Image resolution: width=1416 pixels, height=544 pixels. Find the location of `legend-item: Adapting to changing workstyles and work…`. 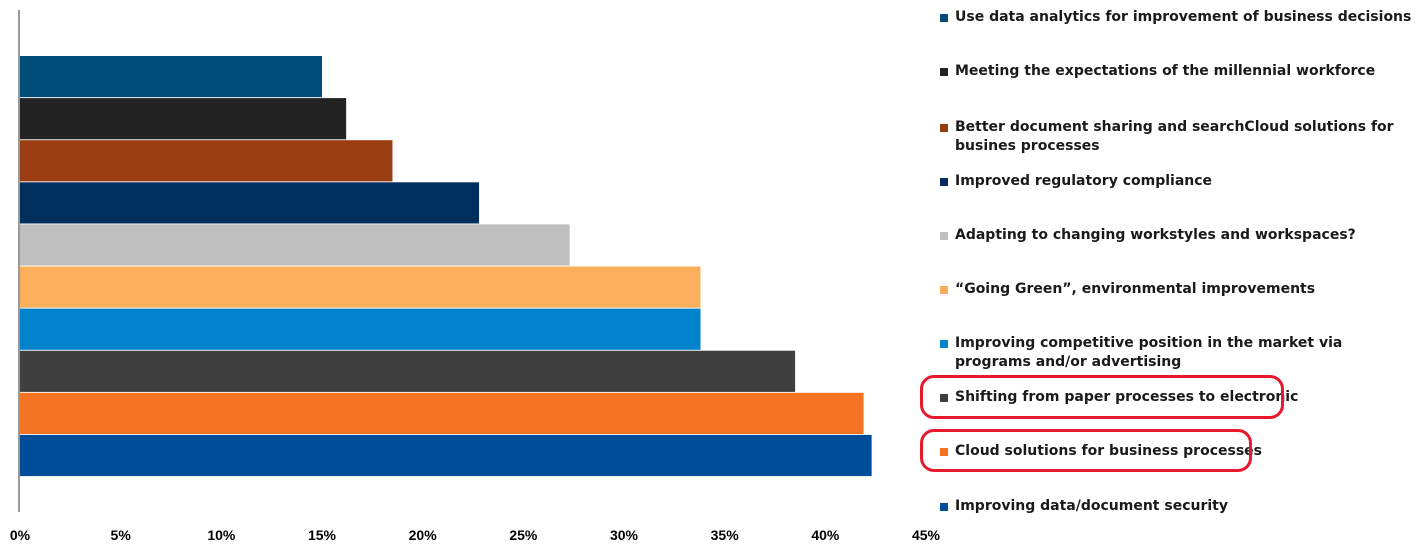

legend-item: Adapting to changing workstyles and work… is located at coordinates (1178, 235).